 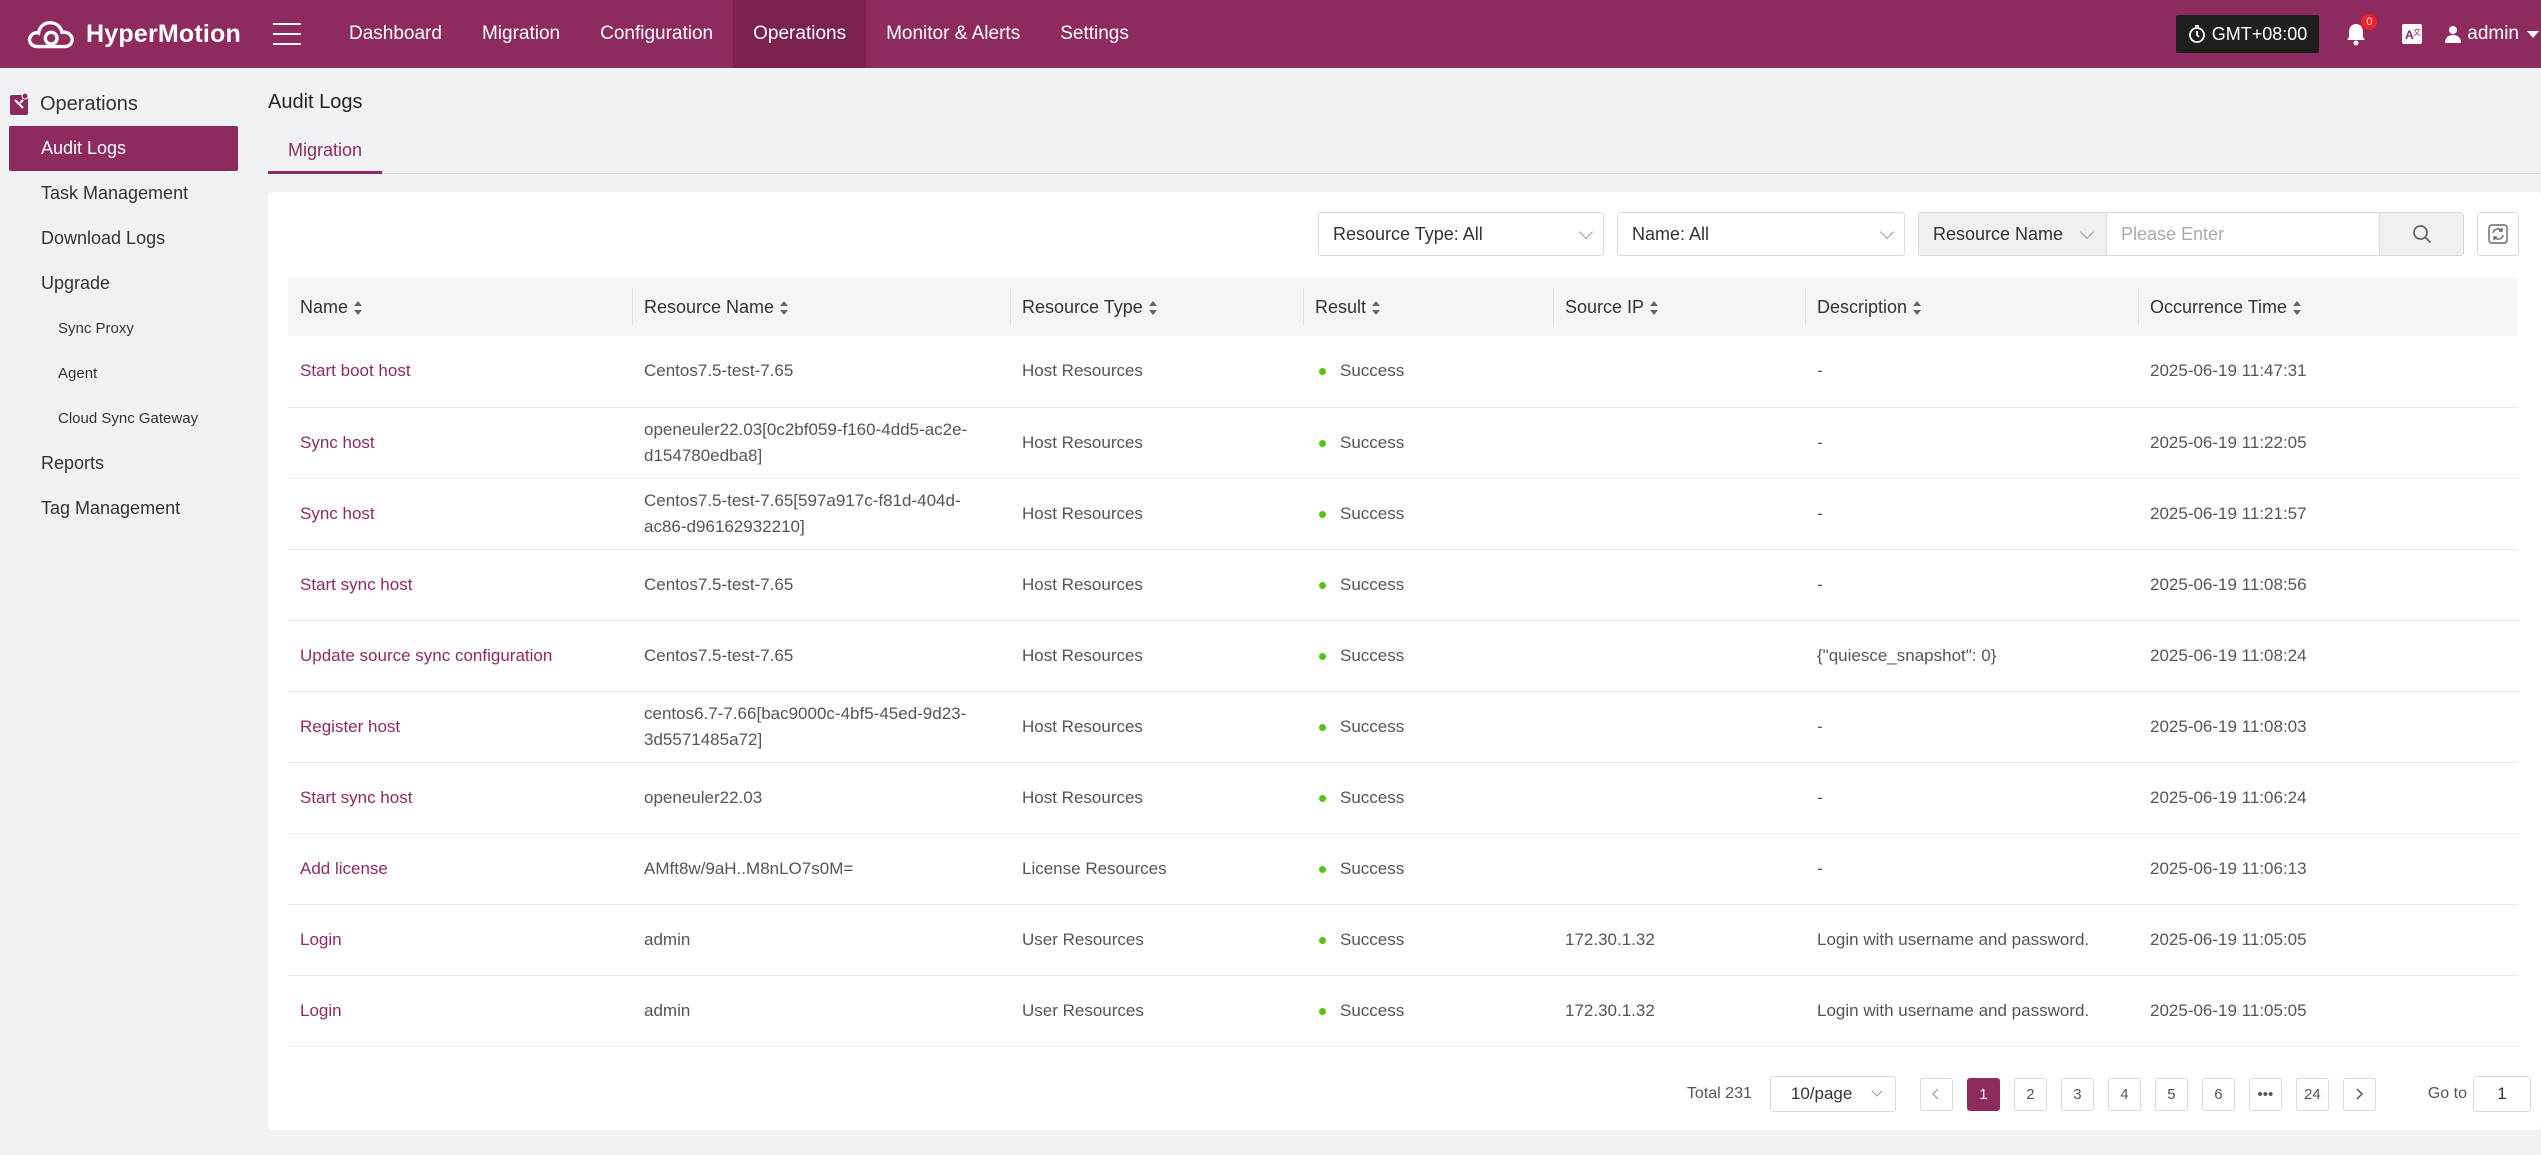 What do you see at coordinates (1821, 1093) in the screenshot?
I see `page-size-value: 10/page` at bounding box center [1821, 1093].